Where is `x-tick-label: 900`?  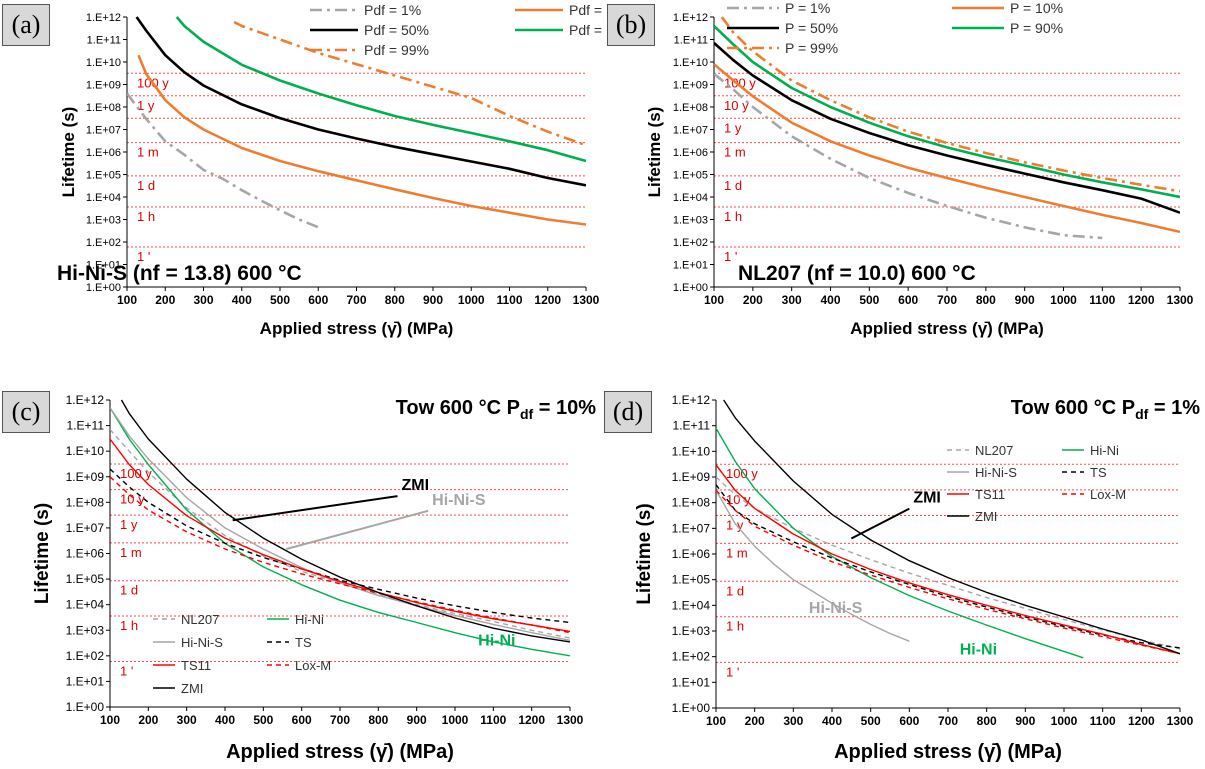
x-tick-label: 900 is located at coordinates (1025, 300).